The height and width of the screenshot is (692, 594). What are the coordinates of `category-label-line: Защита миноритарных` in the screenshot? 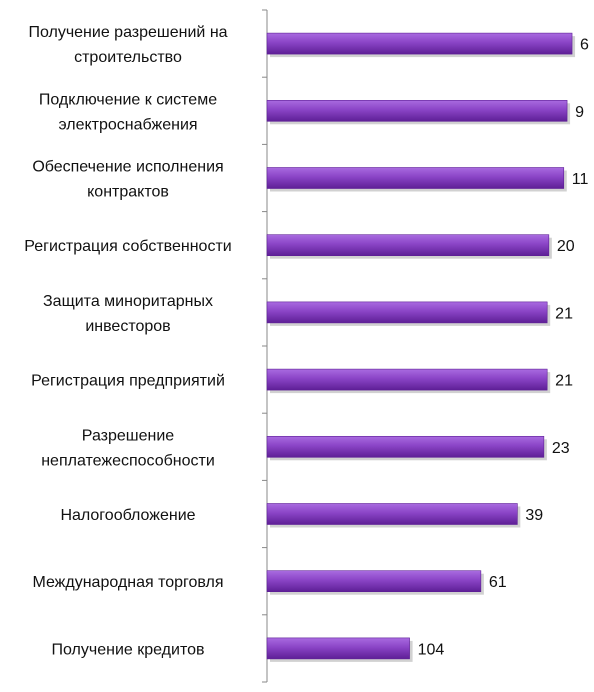 It's located at (128, 301).